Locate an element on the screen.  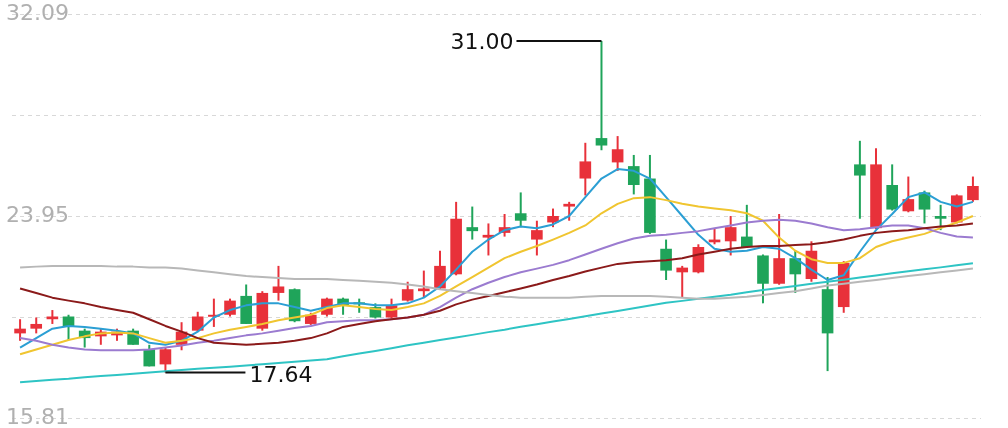
y-tick-label: 15.81 is located at coordinates (37, 415).